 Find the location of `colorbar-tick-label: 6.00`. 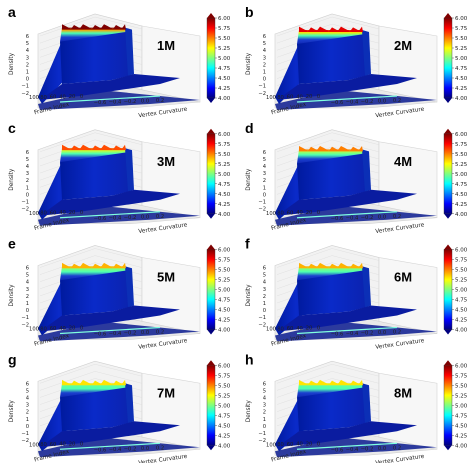

colorbar-tick-label: 6.00 is located at coordinates (224, 366).